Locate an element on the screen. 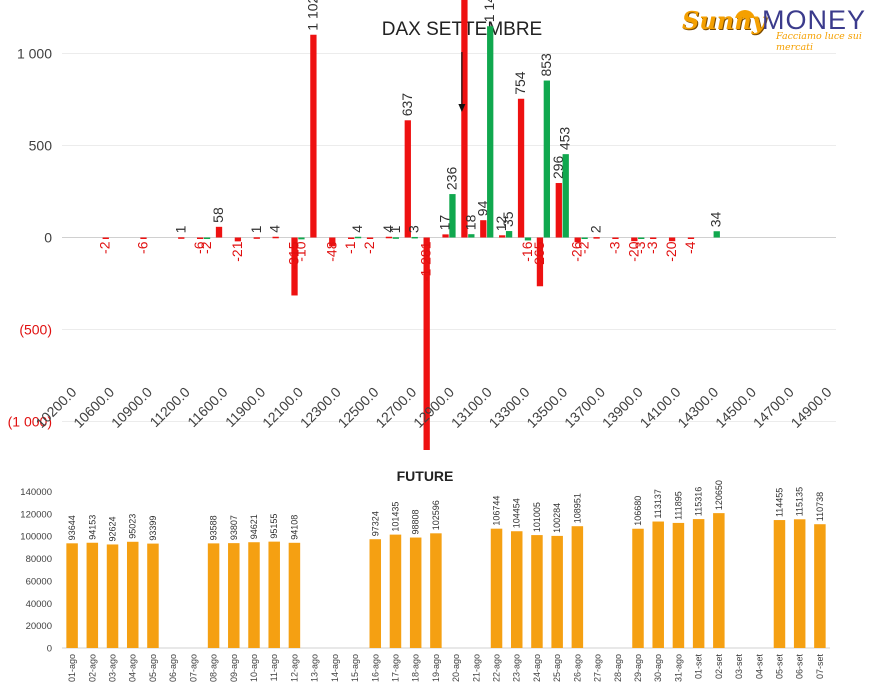 This screenshot has width=891, height=686. y-tick-label: 80000 is located at coordinates (39, 559).